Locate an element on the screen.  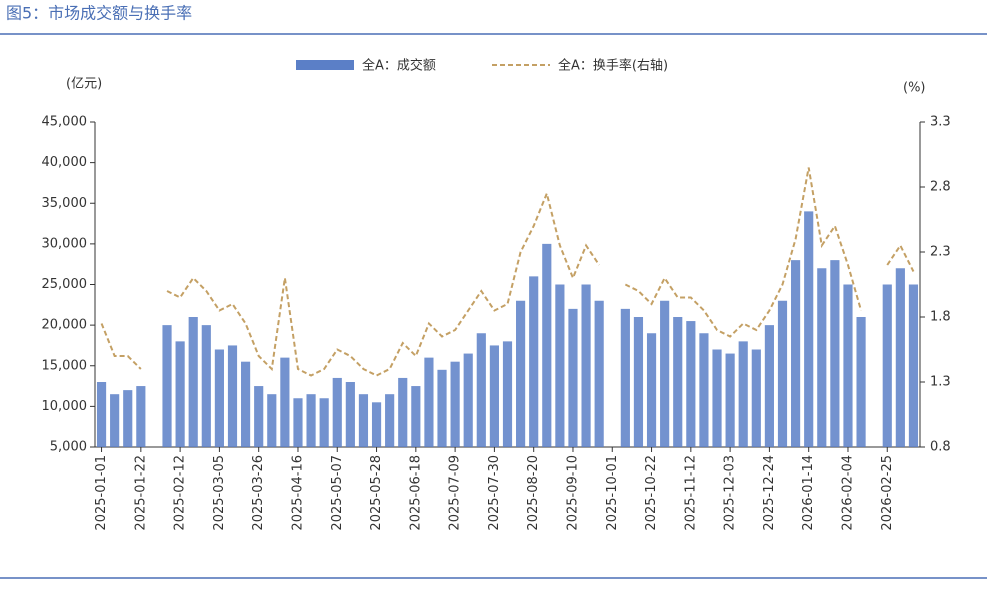
x-tick-label: 2025-01-01 is located at coordinates (101, 493).